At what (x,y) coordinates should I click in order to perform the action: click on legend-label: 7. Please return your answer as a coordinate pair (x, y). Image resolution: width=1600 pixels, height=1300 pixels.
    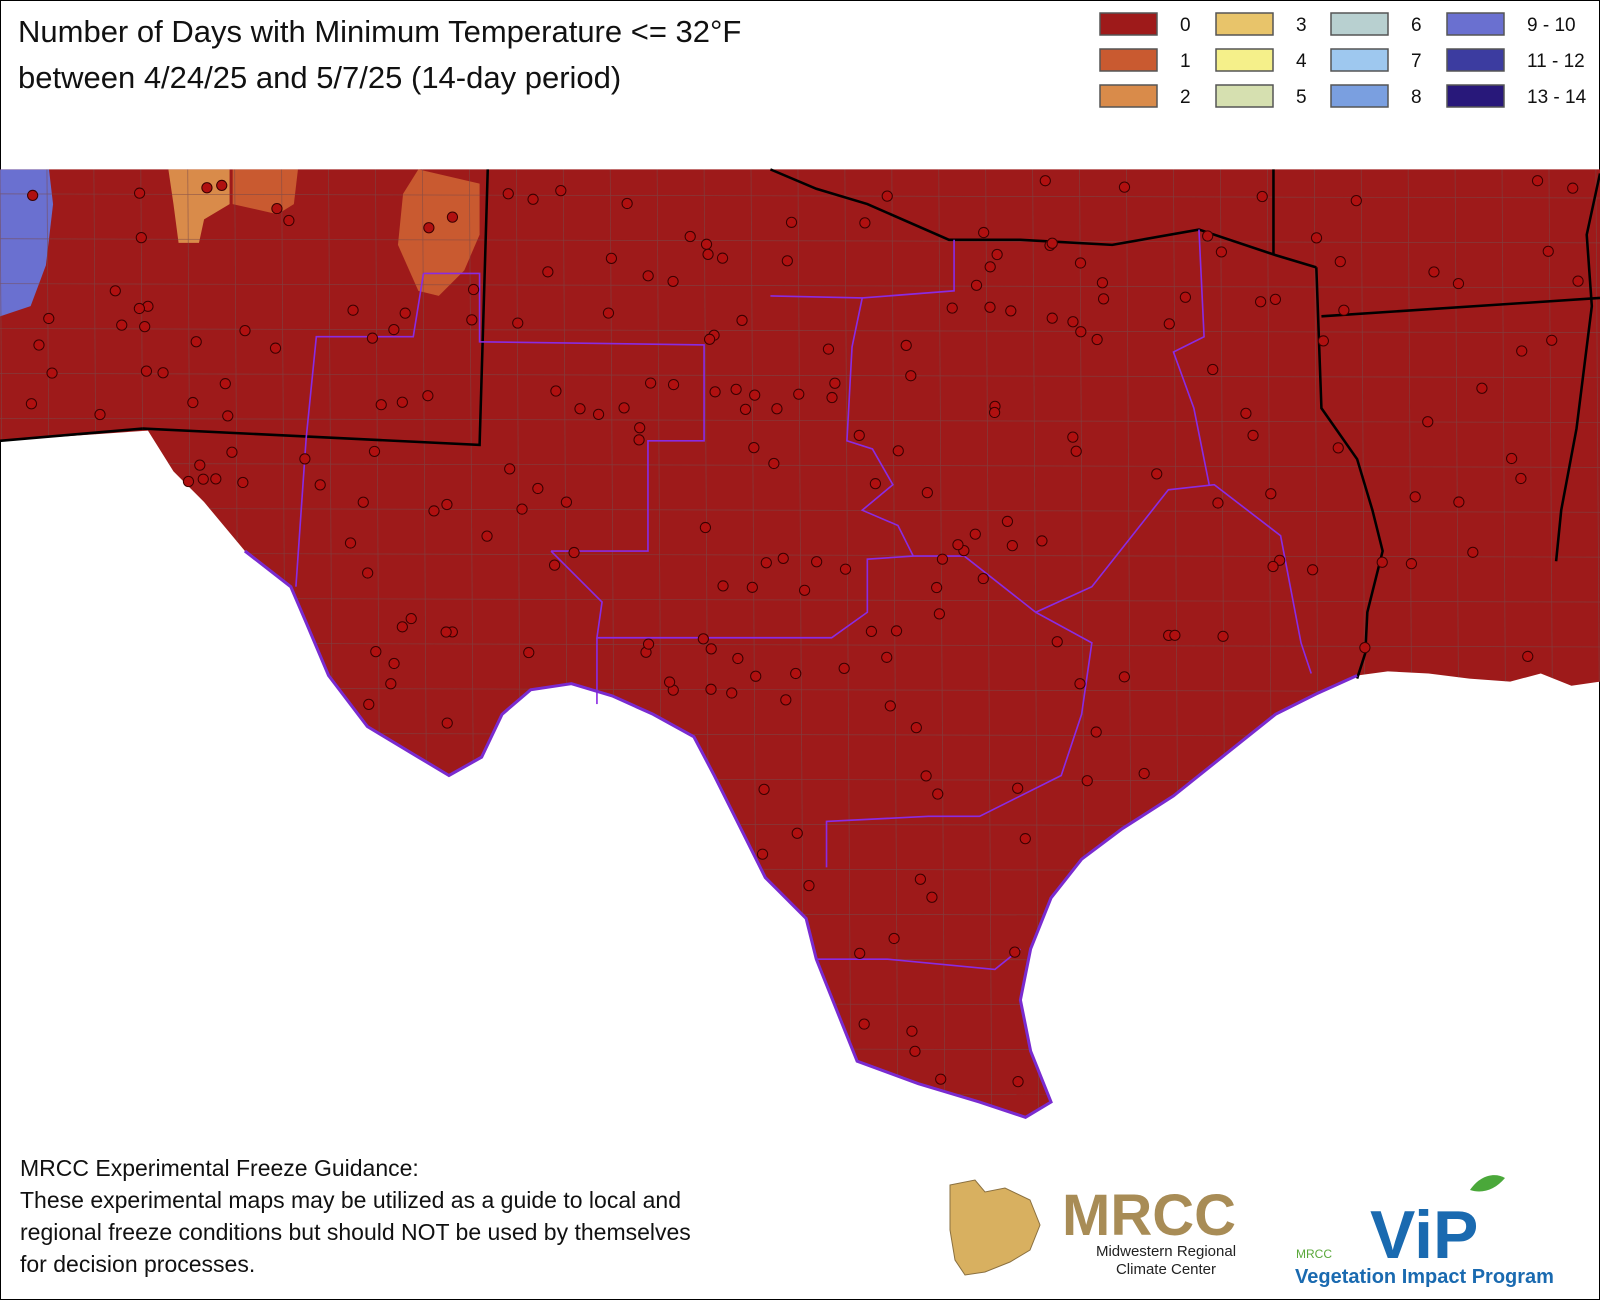
    Looking at the image, I should click on (1416, 61).